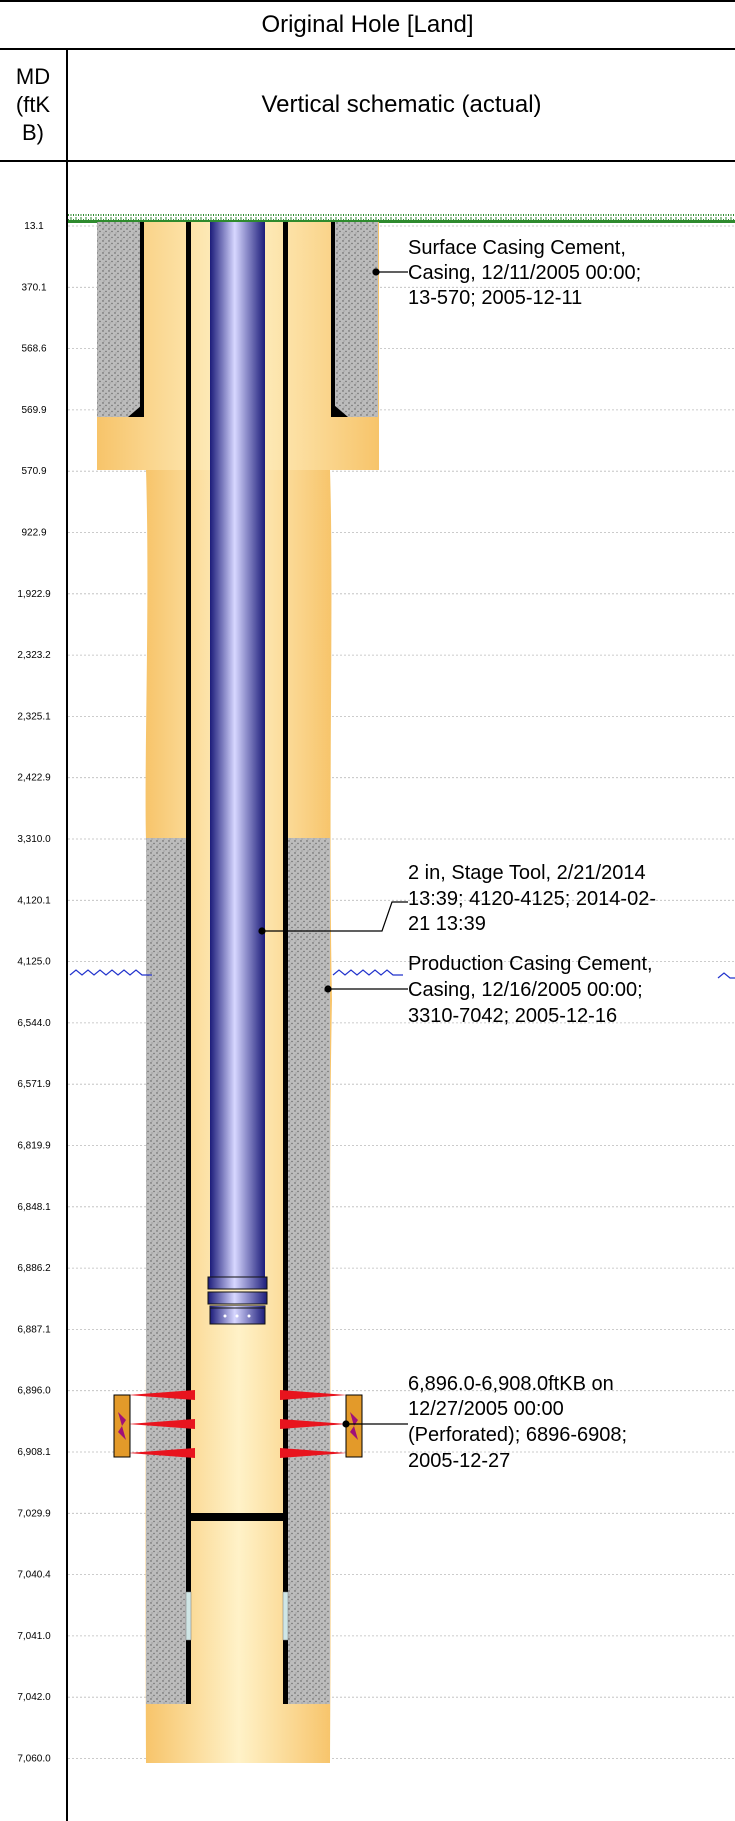 This screenshot has height=1821, width=735. Describe the element at coordinates (726, 975) in the screenshot. I see `fluid-level-edge` at that location.